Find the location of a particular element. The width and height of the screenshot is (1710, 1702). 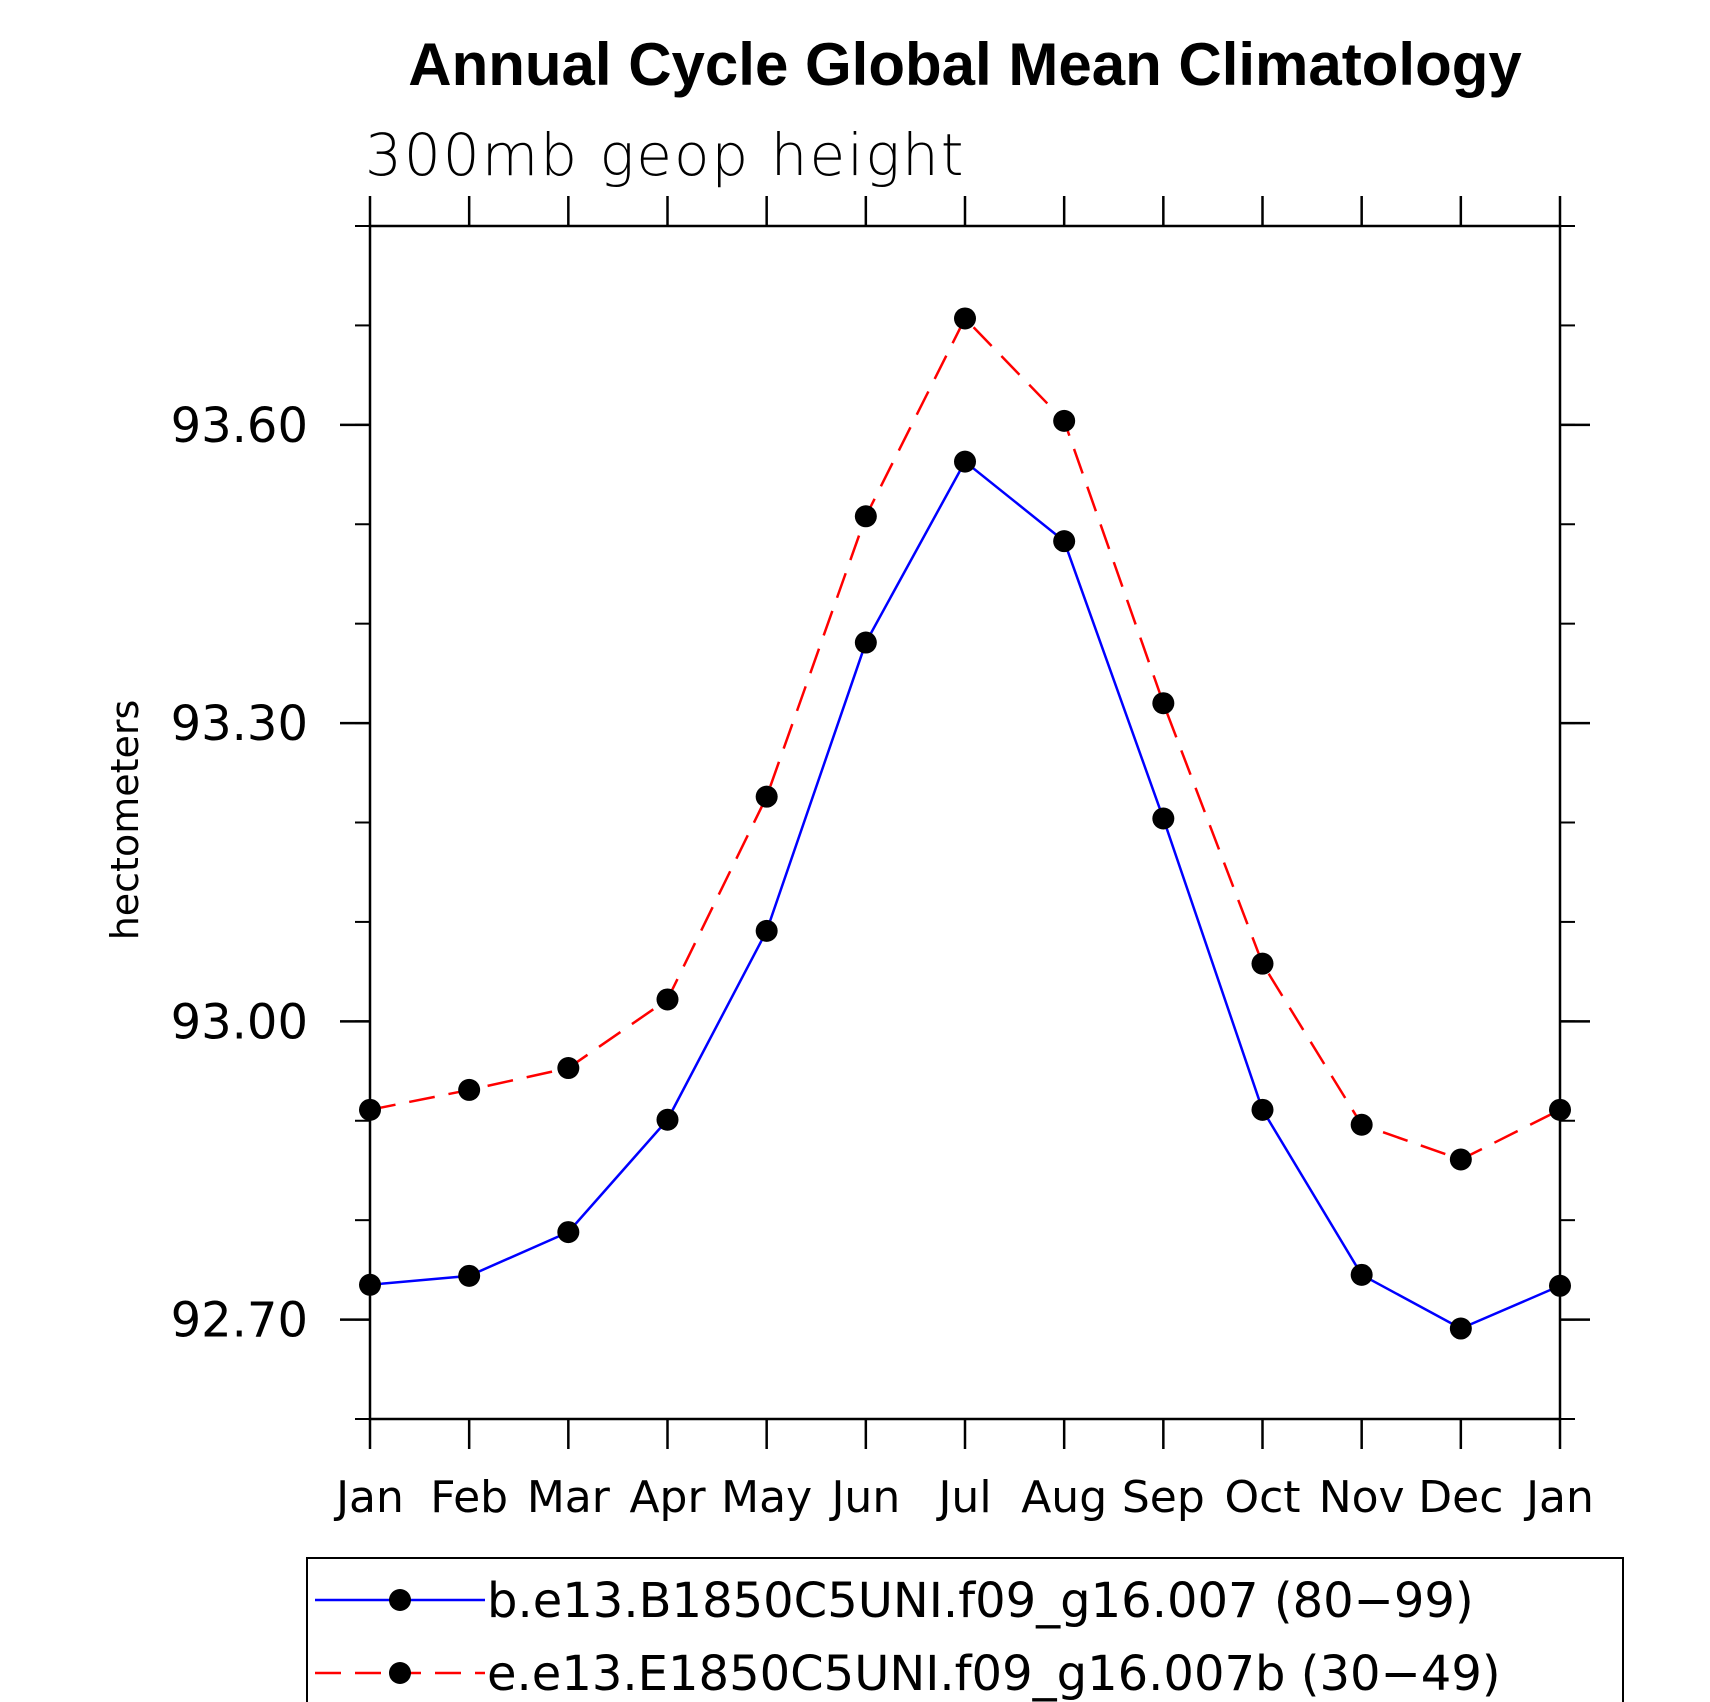

x-tick-label: Jul is located at coordinates (963, 1497).